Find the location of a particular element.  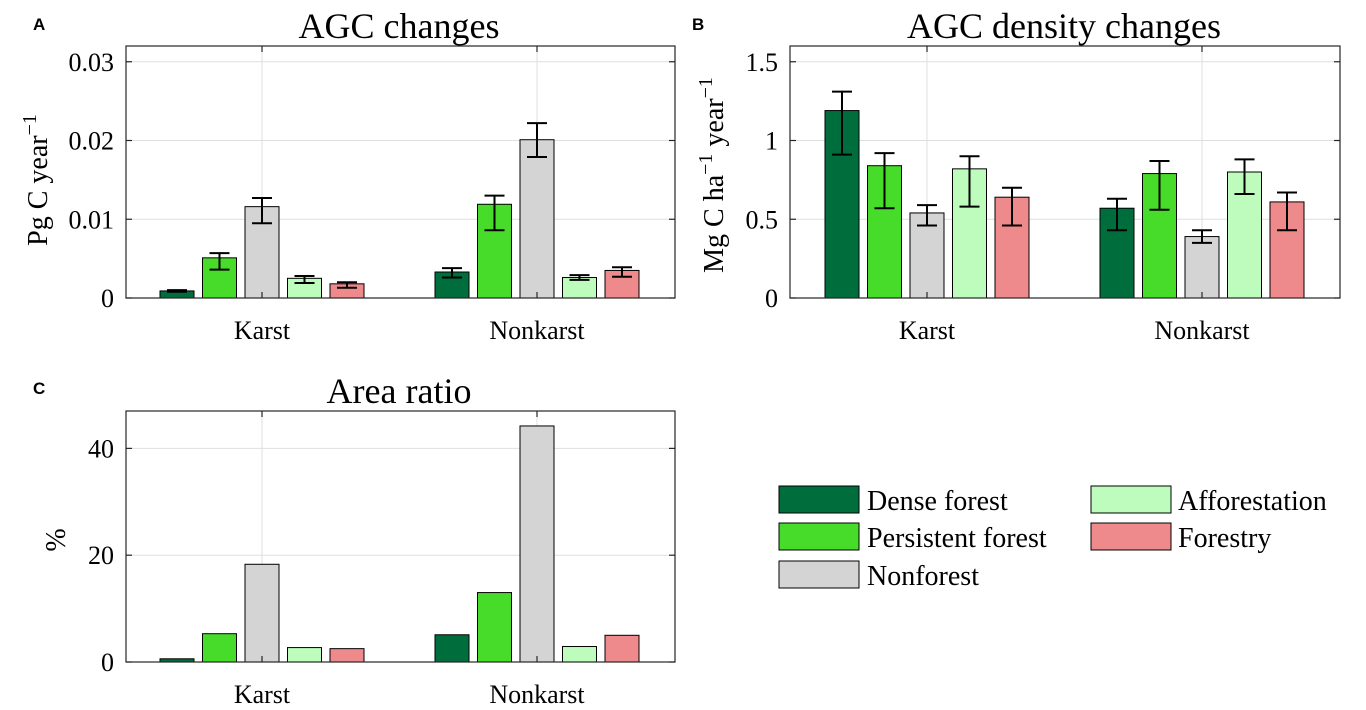

panel-a-ylabel-main: Pg C year is located at coordinates (38, 190).